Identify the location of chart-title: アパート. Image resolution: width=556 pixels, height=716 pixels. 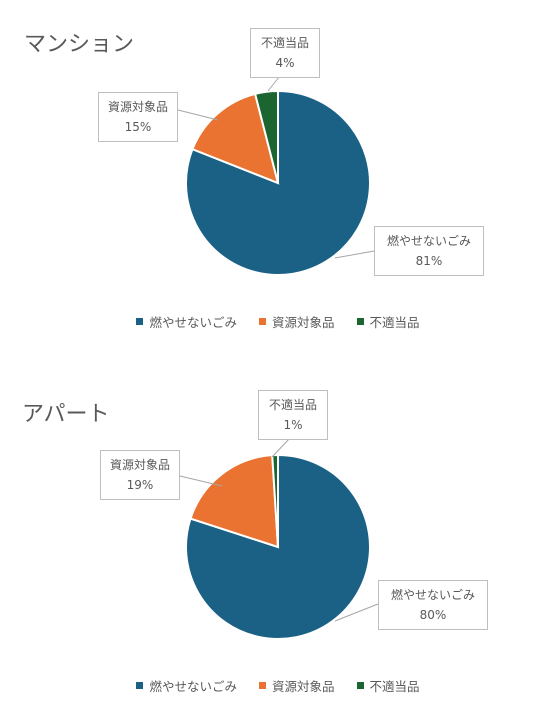
(66, 414).